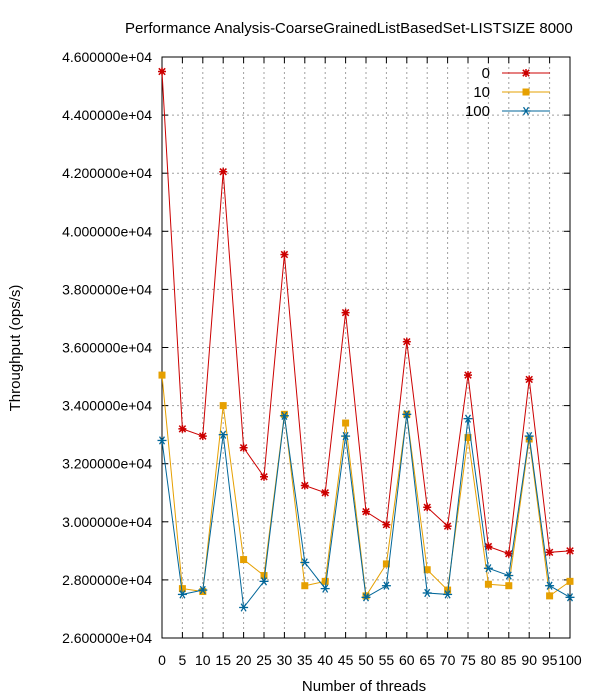 This screenshot has height=700, width=600. Describe the element at coordinates (448, 660) in the screenshot. I see `x-tick-label: 70` at that location.